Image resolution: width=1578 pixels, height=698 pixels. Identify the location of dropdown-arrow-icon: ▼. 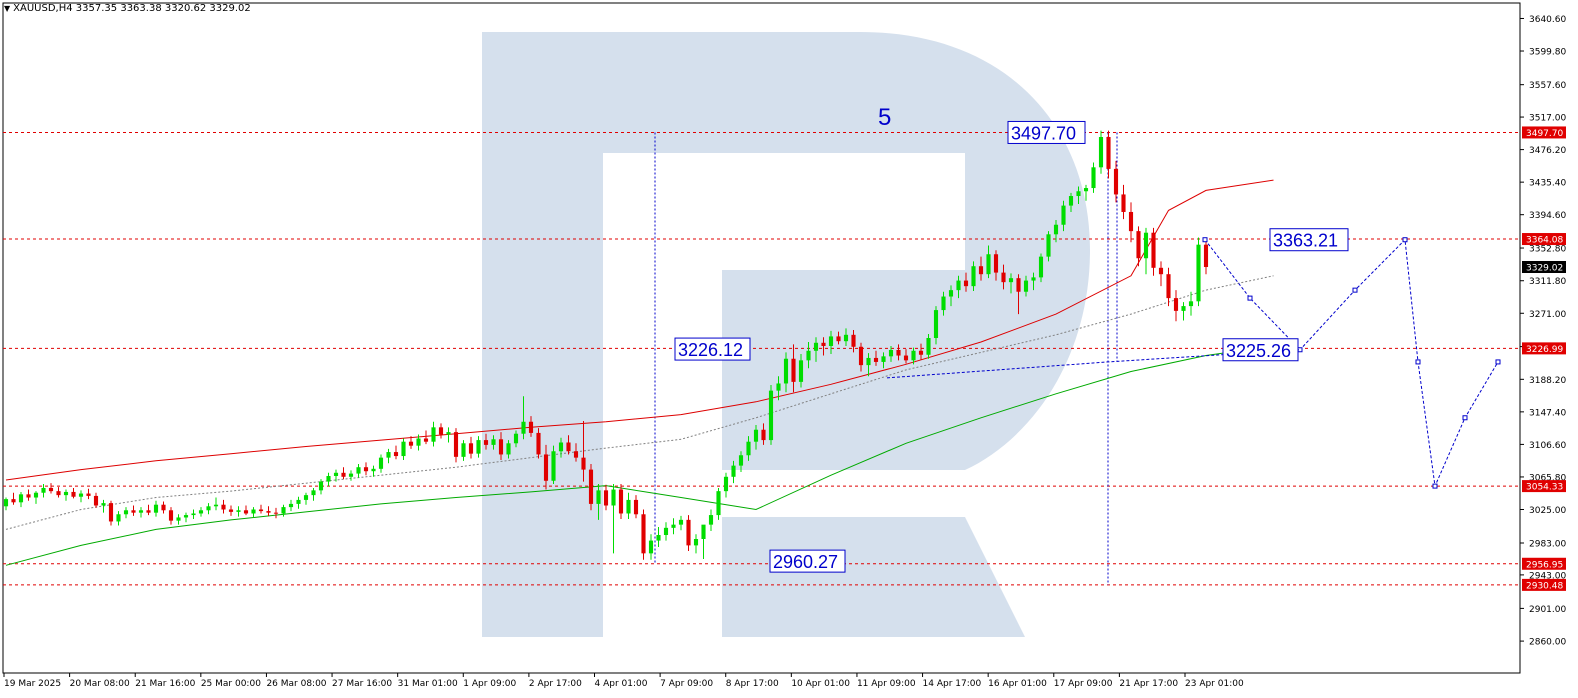
(7, 8).